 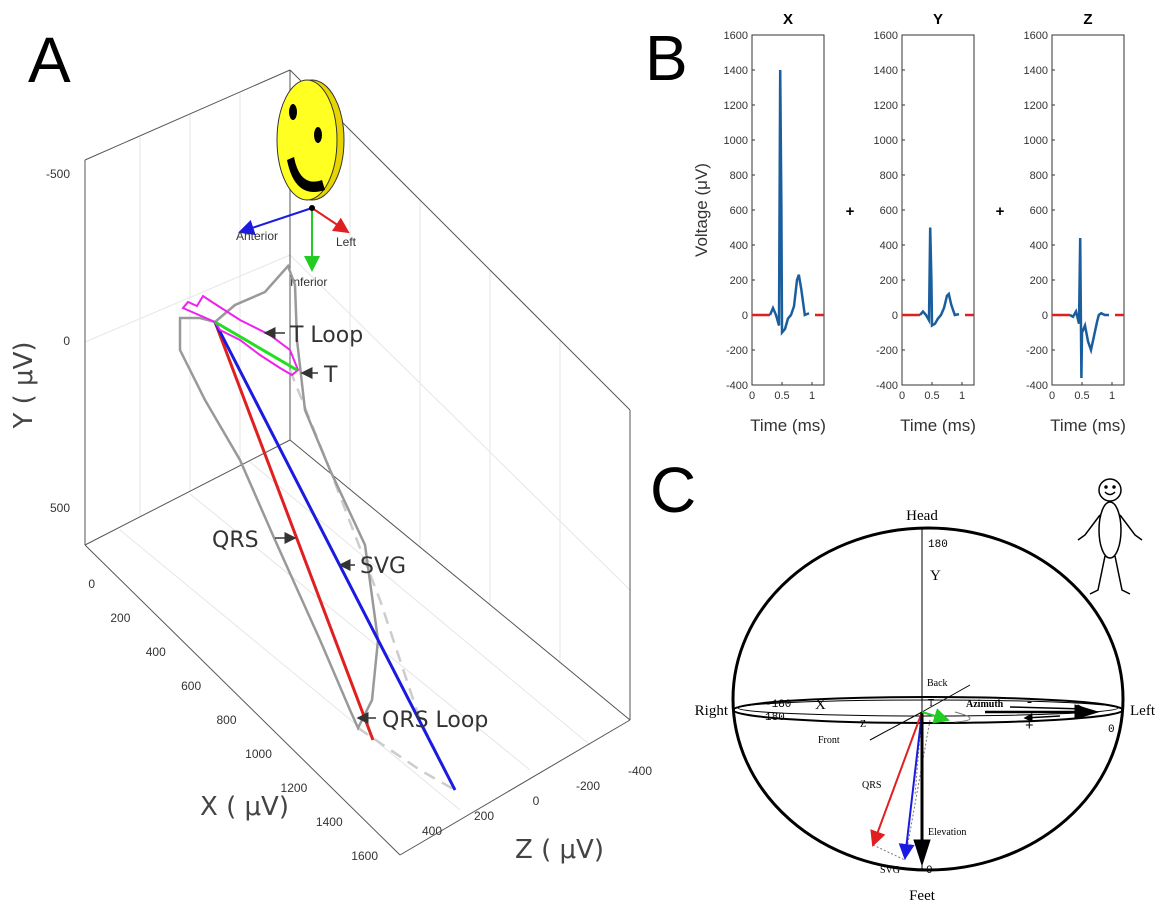 What do you see at coordinates (938, 19) in the screenshot?
I see `chart-title: Y` at bounding box center [938, 19].